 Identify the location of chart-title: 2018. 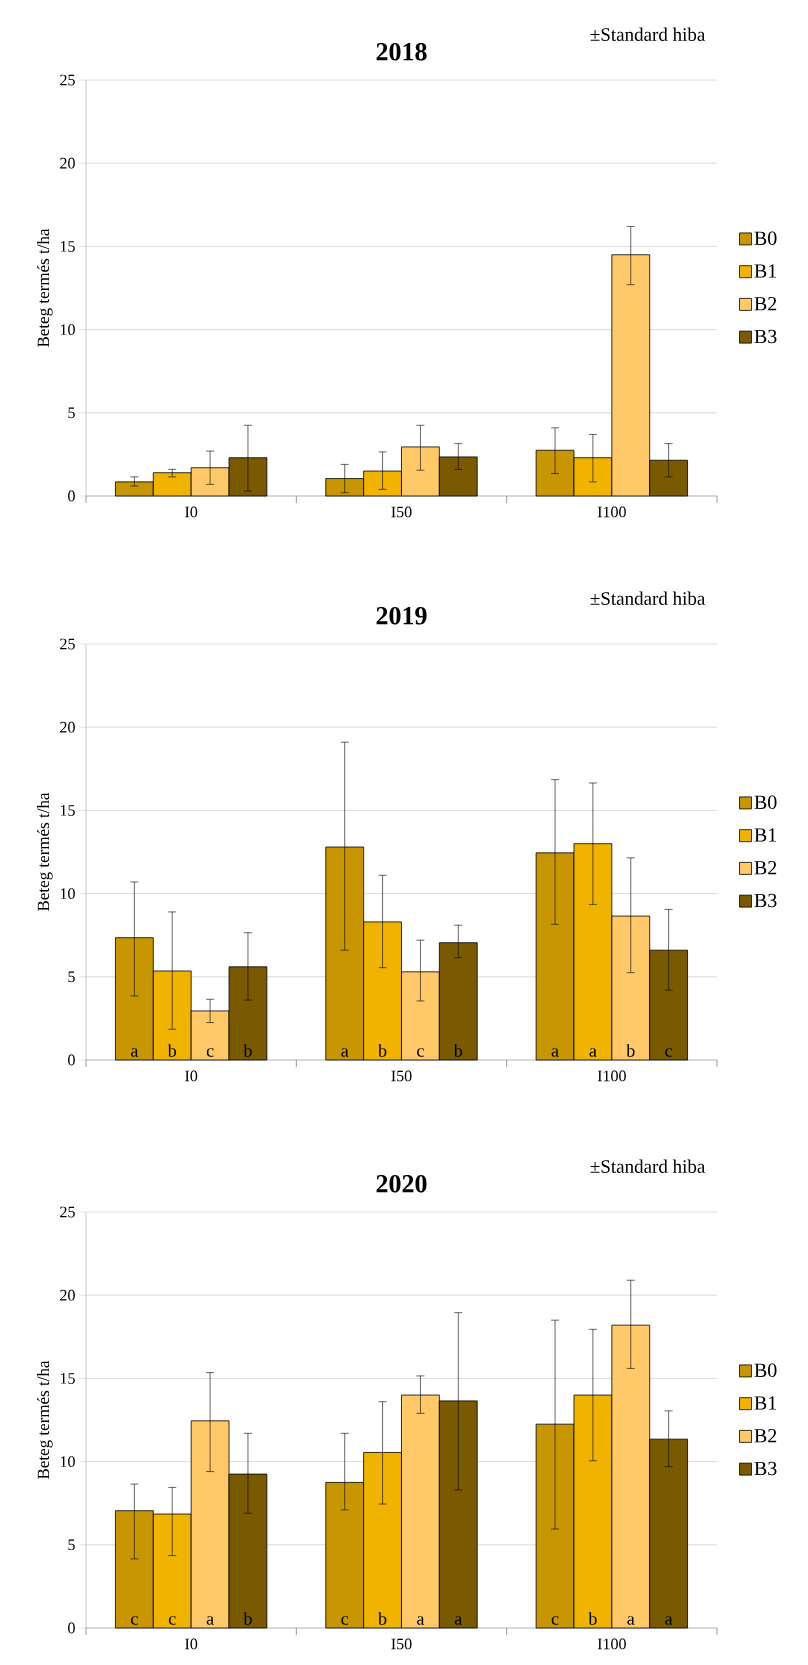
(401, 51).